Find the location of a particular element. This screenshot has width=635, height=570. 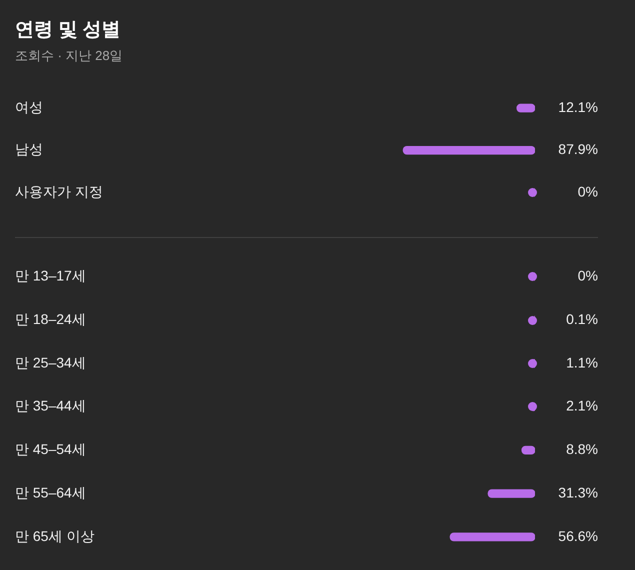

y-tick-label: 만 18–24세 is located at coordinates (50, 318).